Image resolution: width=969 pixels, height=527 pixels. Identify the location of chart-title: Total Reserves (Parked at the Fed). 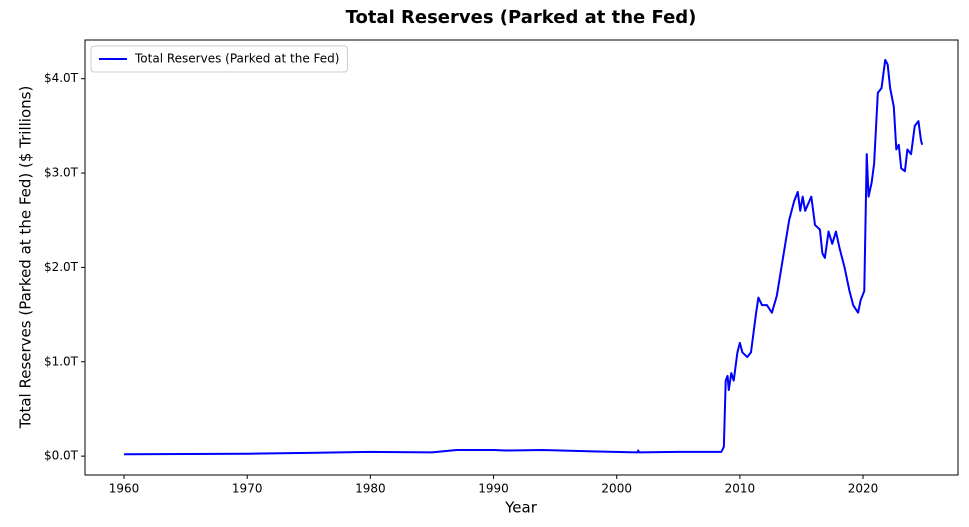
(521, 17).